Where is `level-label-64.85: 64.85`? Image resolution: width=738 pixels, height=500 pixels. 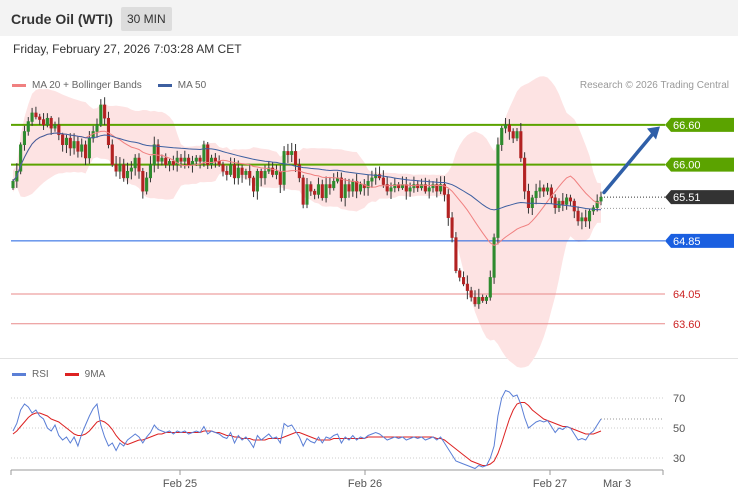
level-label-64.85: 64.85 is located at coordinates (699, 240).